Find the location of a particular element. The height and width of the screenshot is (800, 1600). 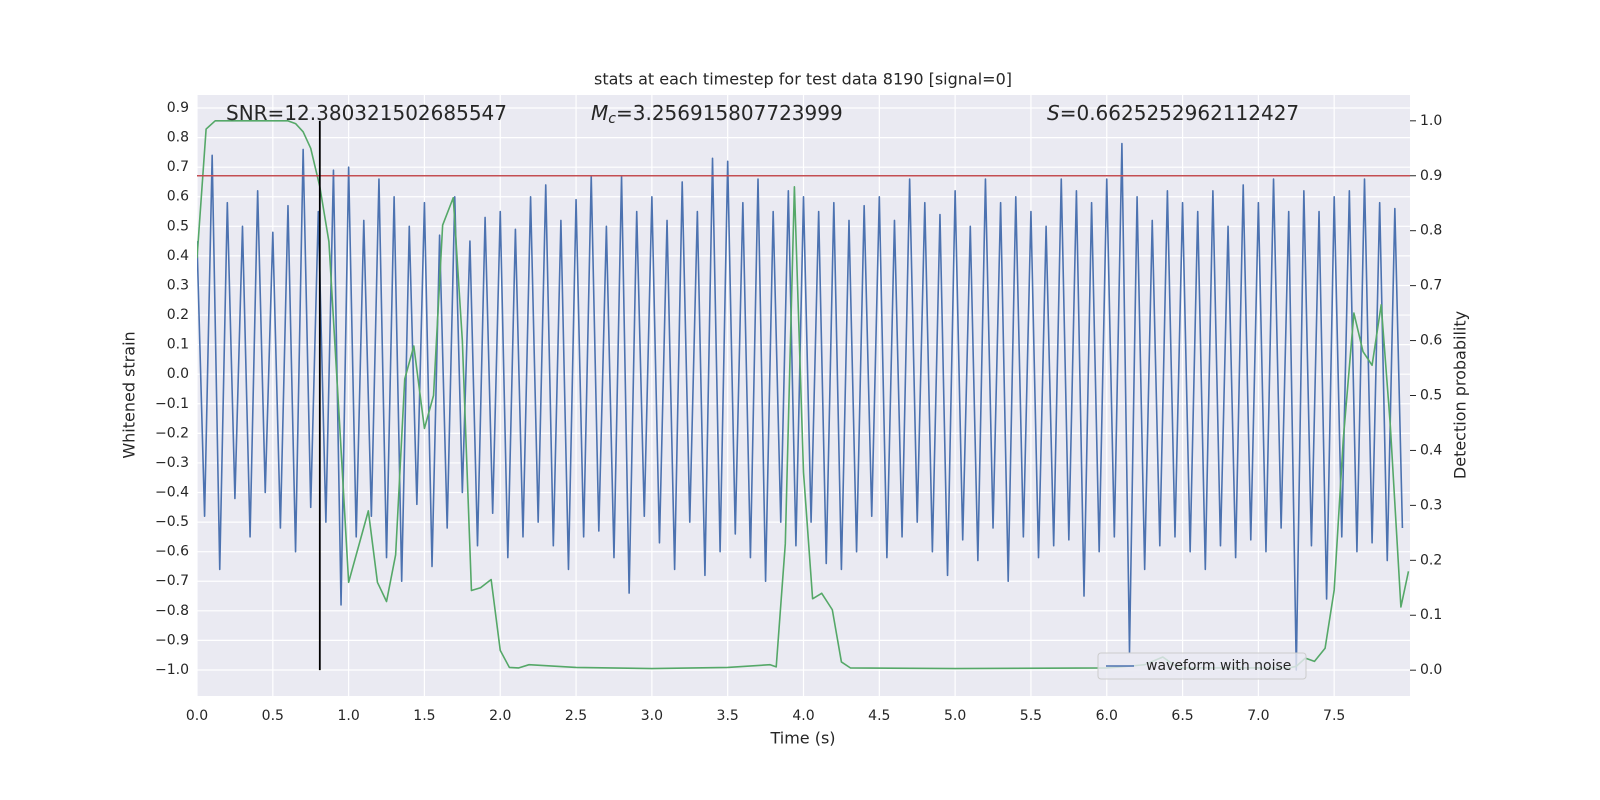

y2-tick-label: 0.5 is located at coordinates (1431, 396).